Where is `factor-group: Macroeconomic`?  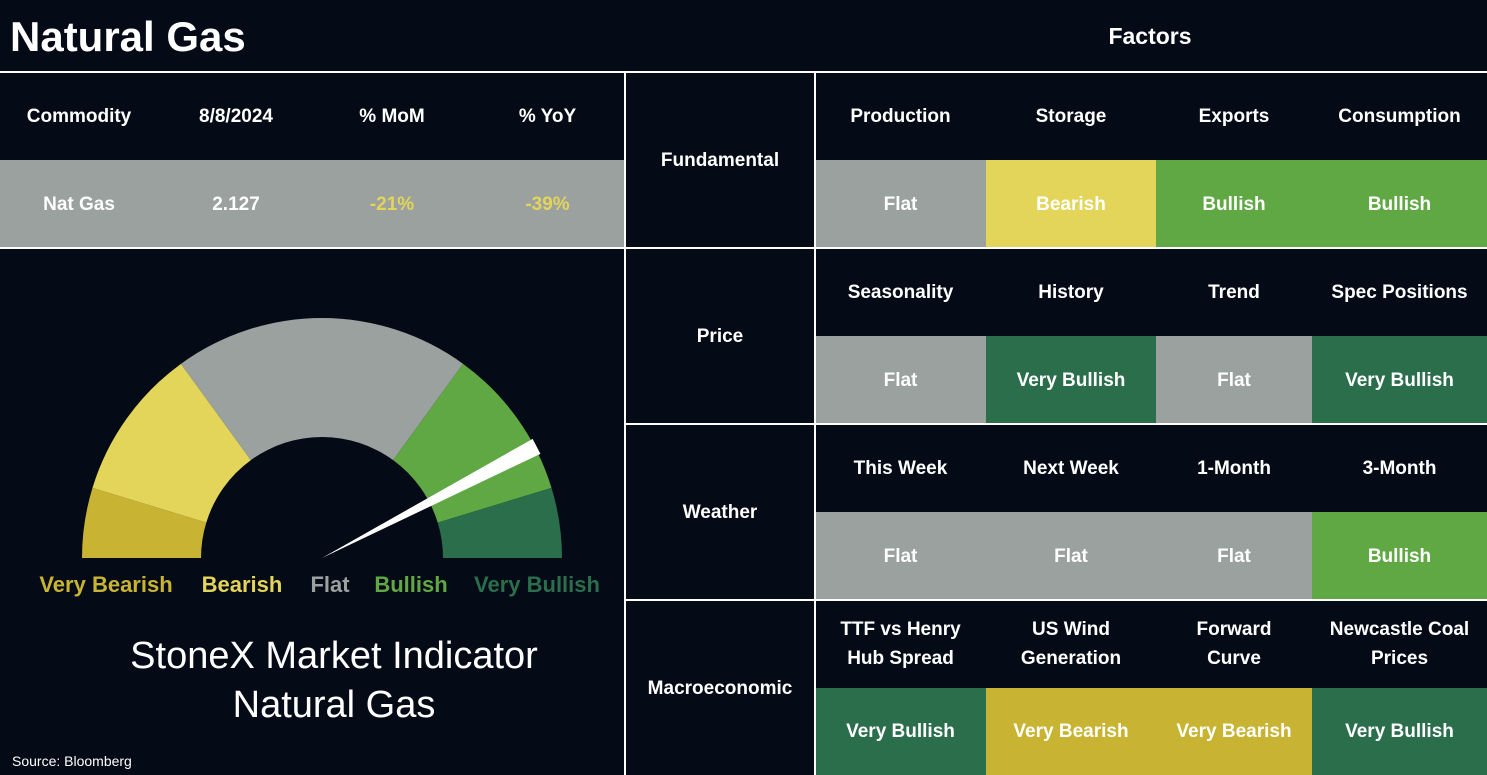 factor-group: Macroeconomic is located at coordinates (720, 688).